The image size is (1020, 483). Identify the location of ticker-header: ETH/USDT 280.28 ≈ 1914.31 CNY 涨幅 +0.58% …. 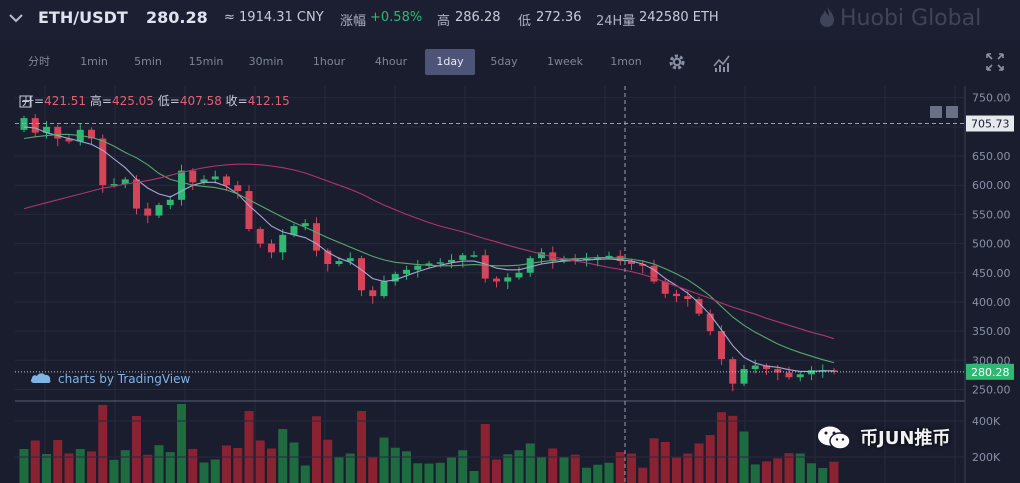
(510, 20).